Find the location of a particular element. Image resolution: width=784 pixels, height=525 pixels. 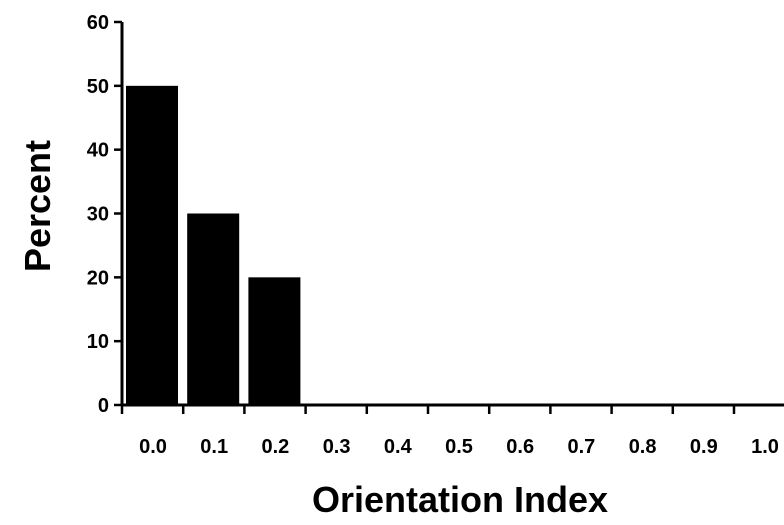

y-tick-label: 40 is located at coordinates (98, 151).